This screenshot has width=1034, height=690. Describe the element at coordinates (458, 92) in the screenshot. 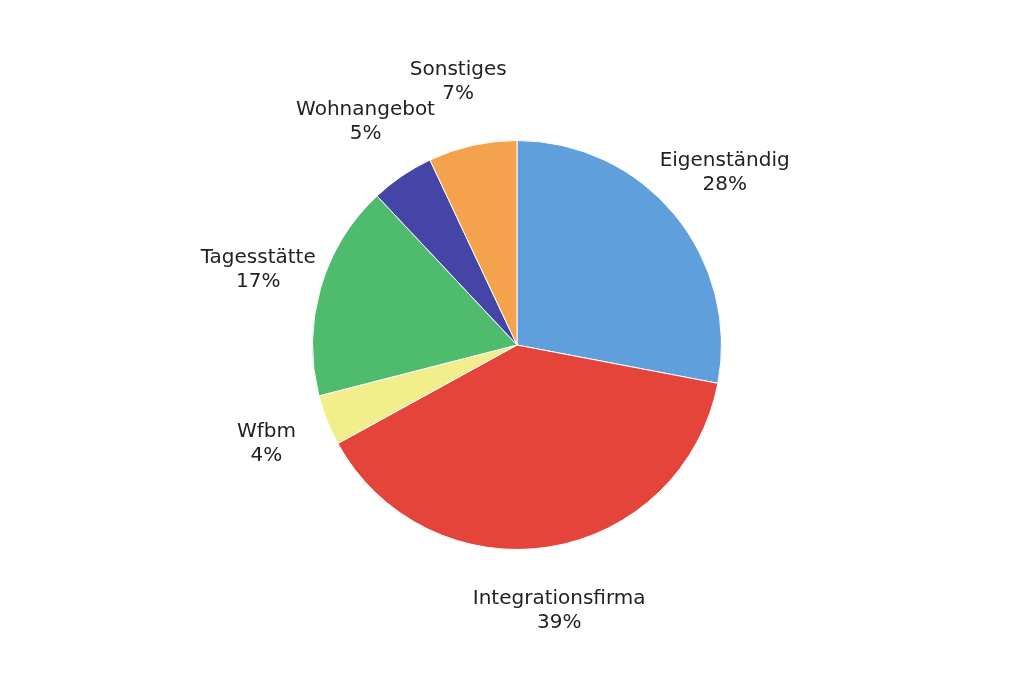

I see `data-label: 7%` at that location.